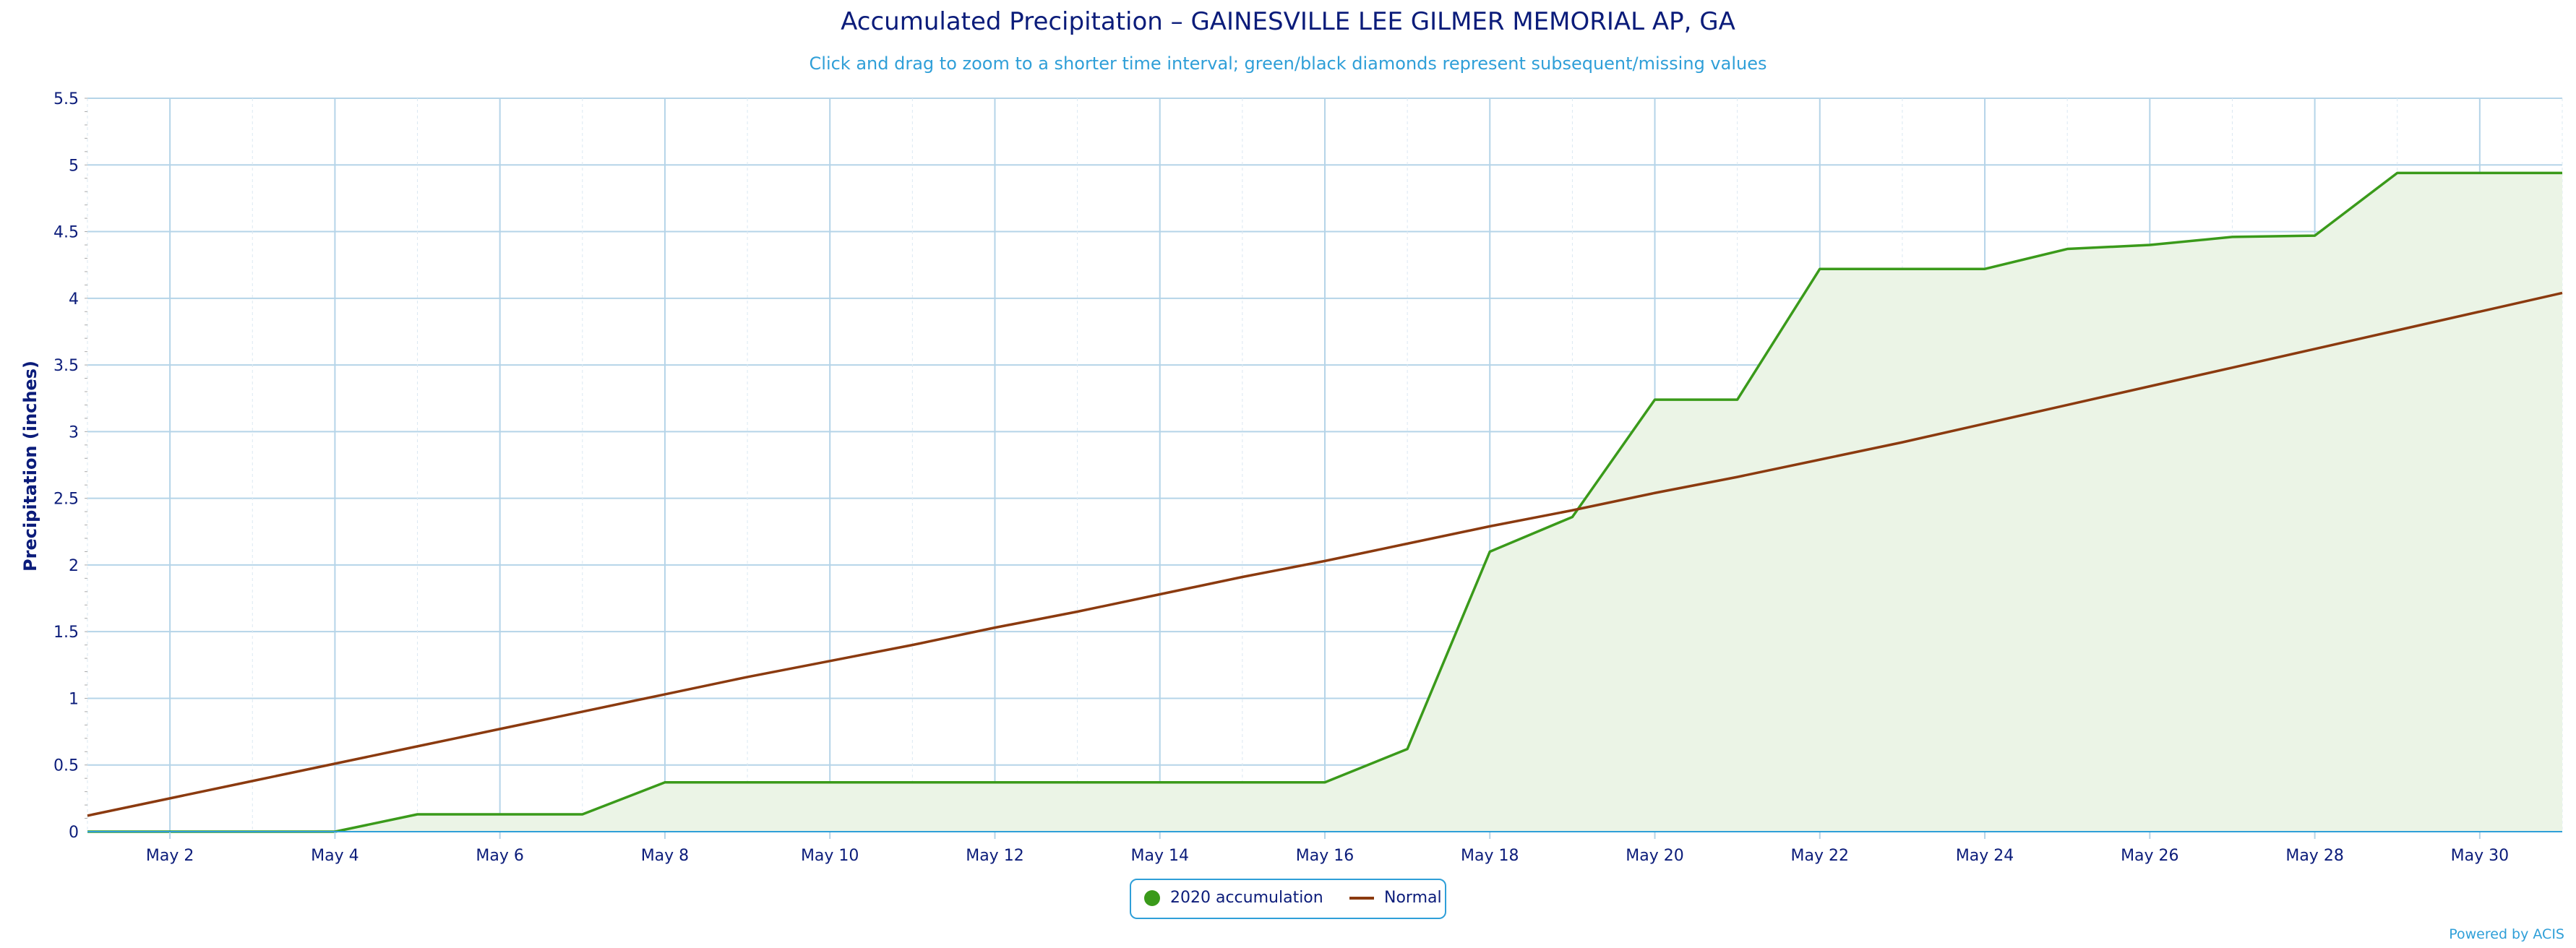  What do you see at coordinates (665, 856) in the screenshot?
I see `x-tick-label: May 8` at bounding box center [665, 856].